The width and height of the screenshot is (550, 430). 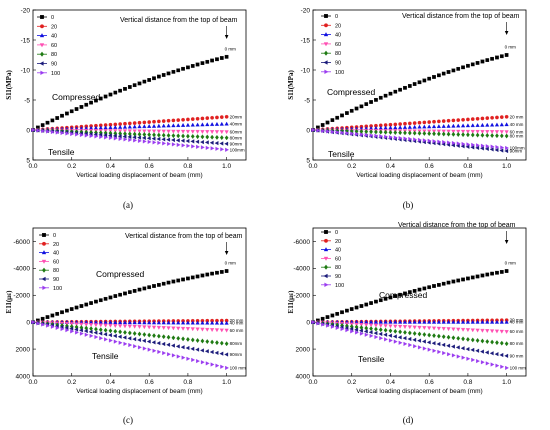 I want to click on series-80: 80 mm, so click(x=417, y=133).